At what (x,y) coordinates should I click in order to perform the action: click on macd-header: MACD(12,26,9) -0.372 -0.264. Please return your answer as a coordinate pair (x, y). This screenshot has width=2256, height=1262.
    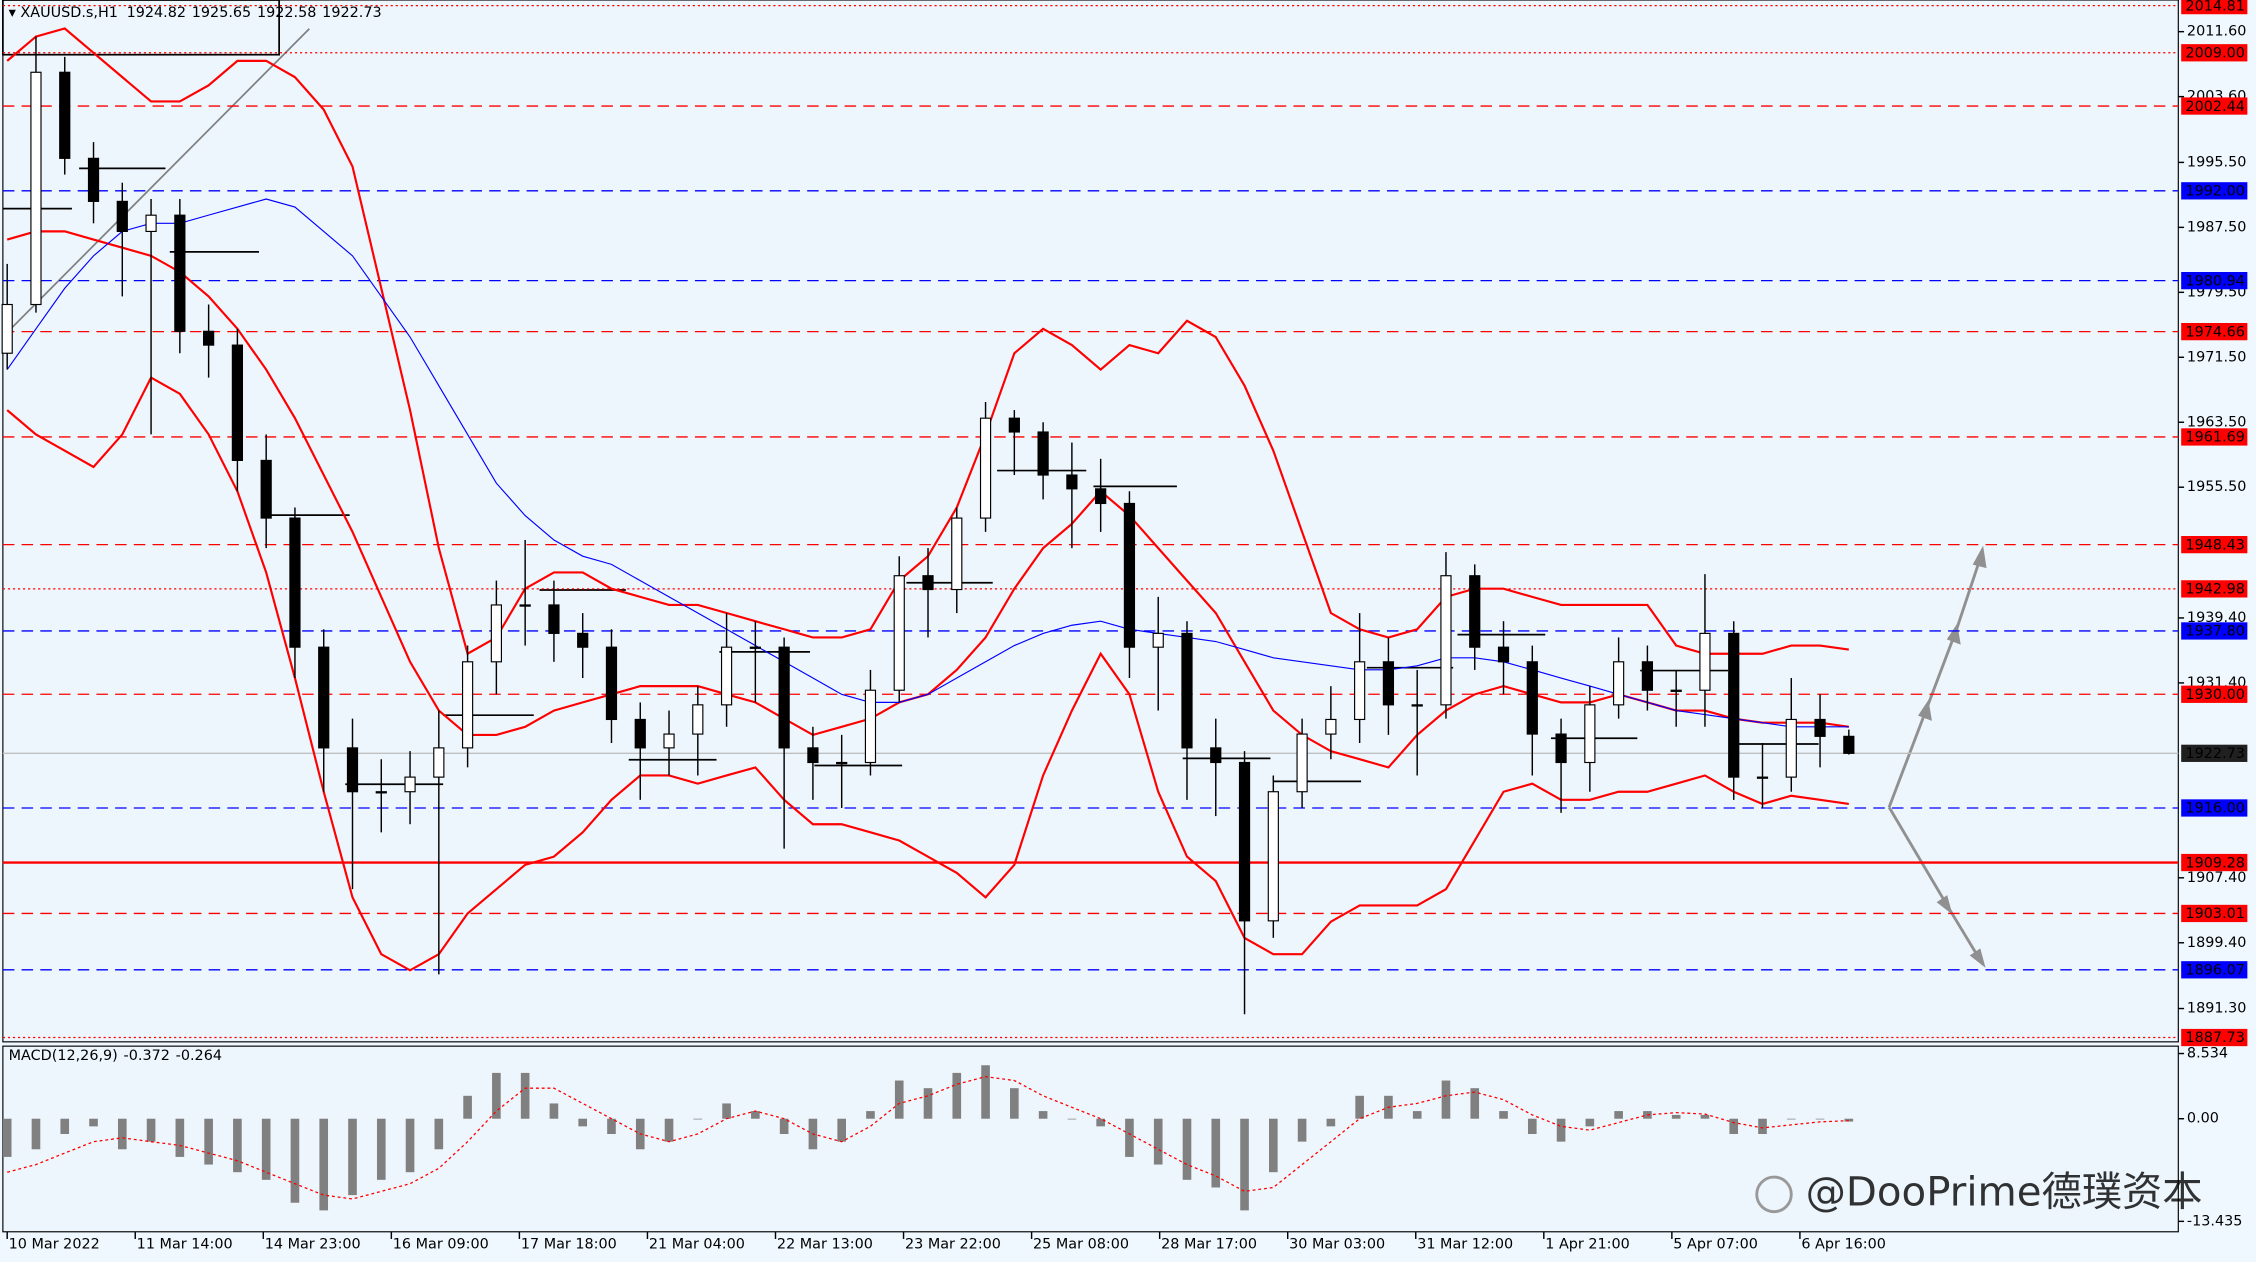
    Looking at the image, I should click on (115, 1056).